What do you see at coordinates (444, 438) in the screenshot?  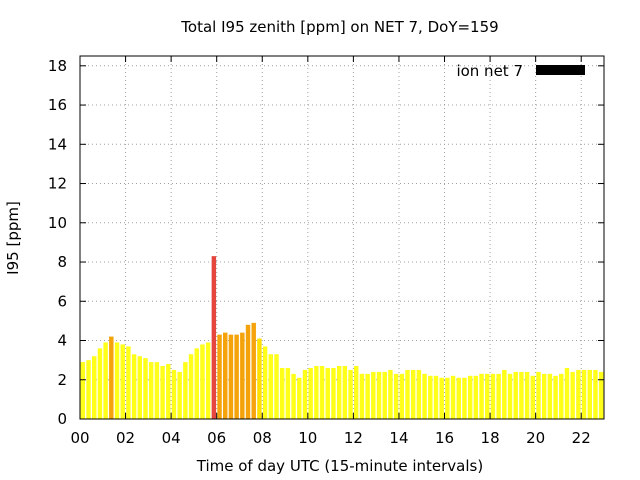 I see `x-tick-label: 16` at bounding box center [444, 438].